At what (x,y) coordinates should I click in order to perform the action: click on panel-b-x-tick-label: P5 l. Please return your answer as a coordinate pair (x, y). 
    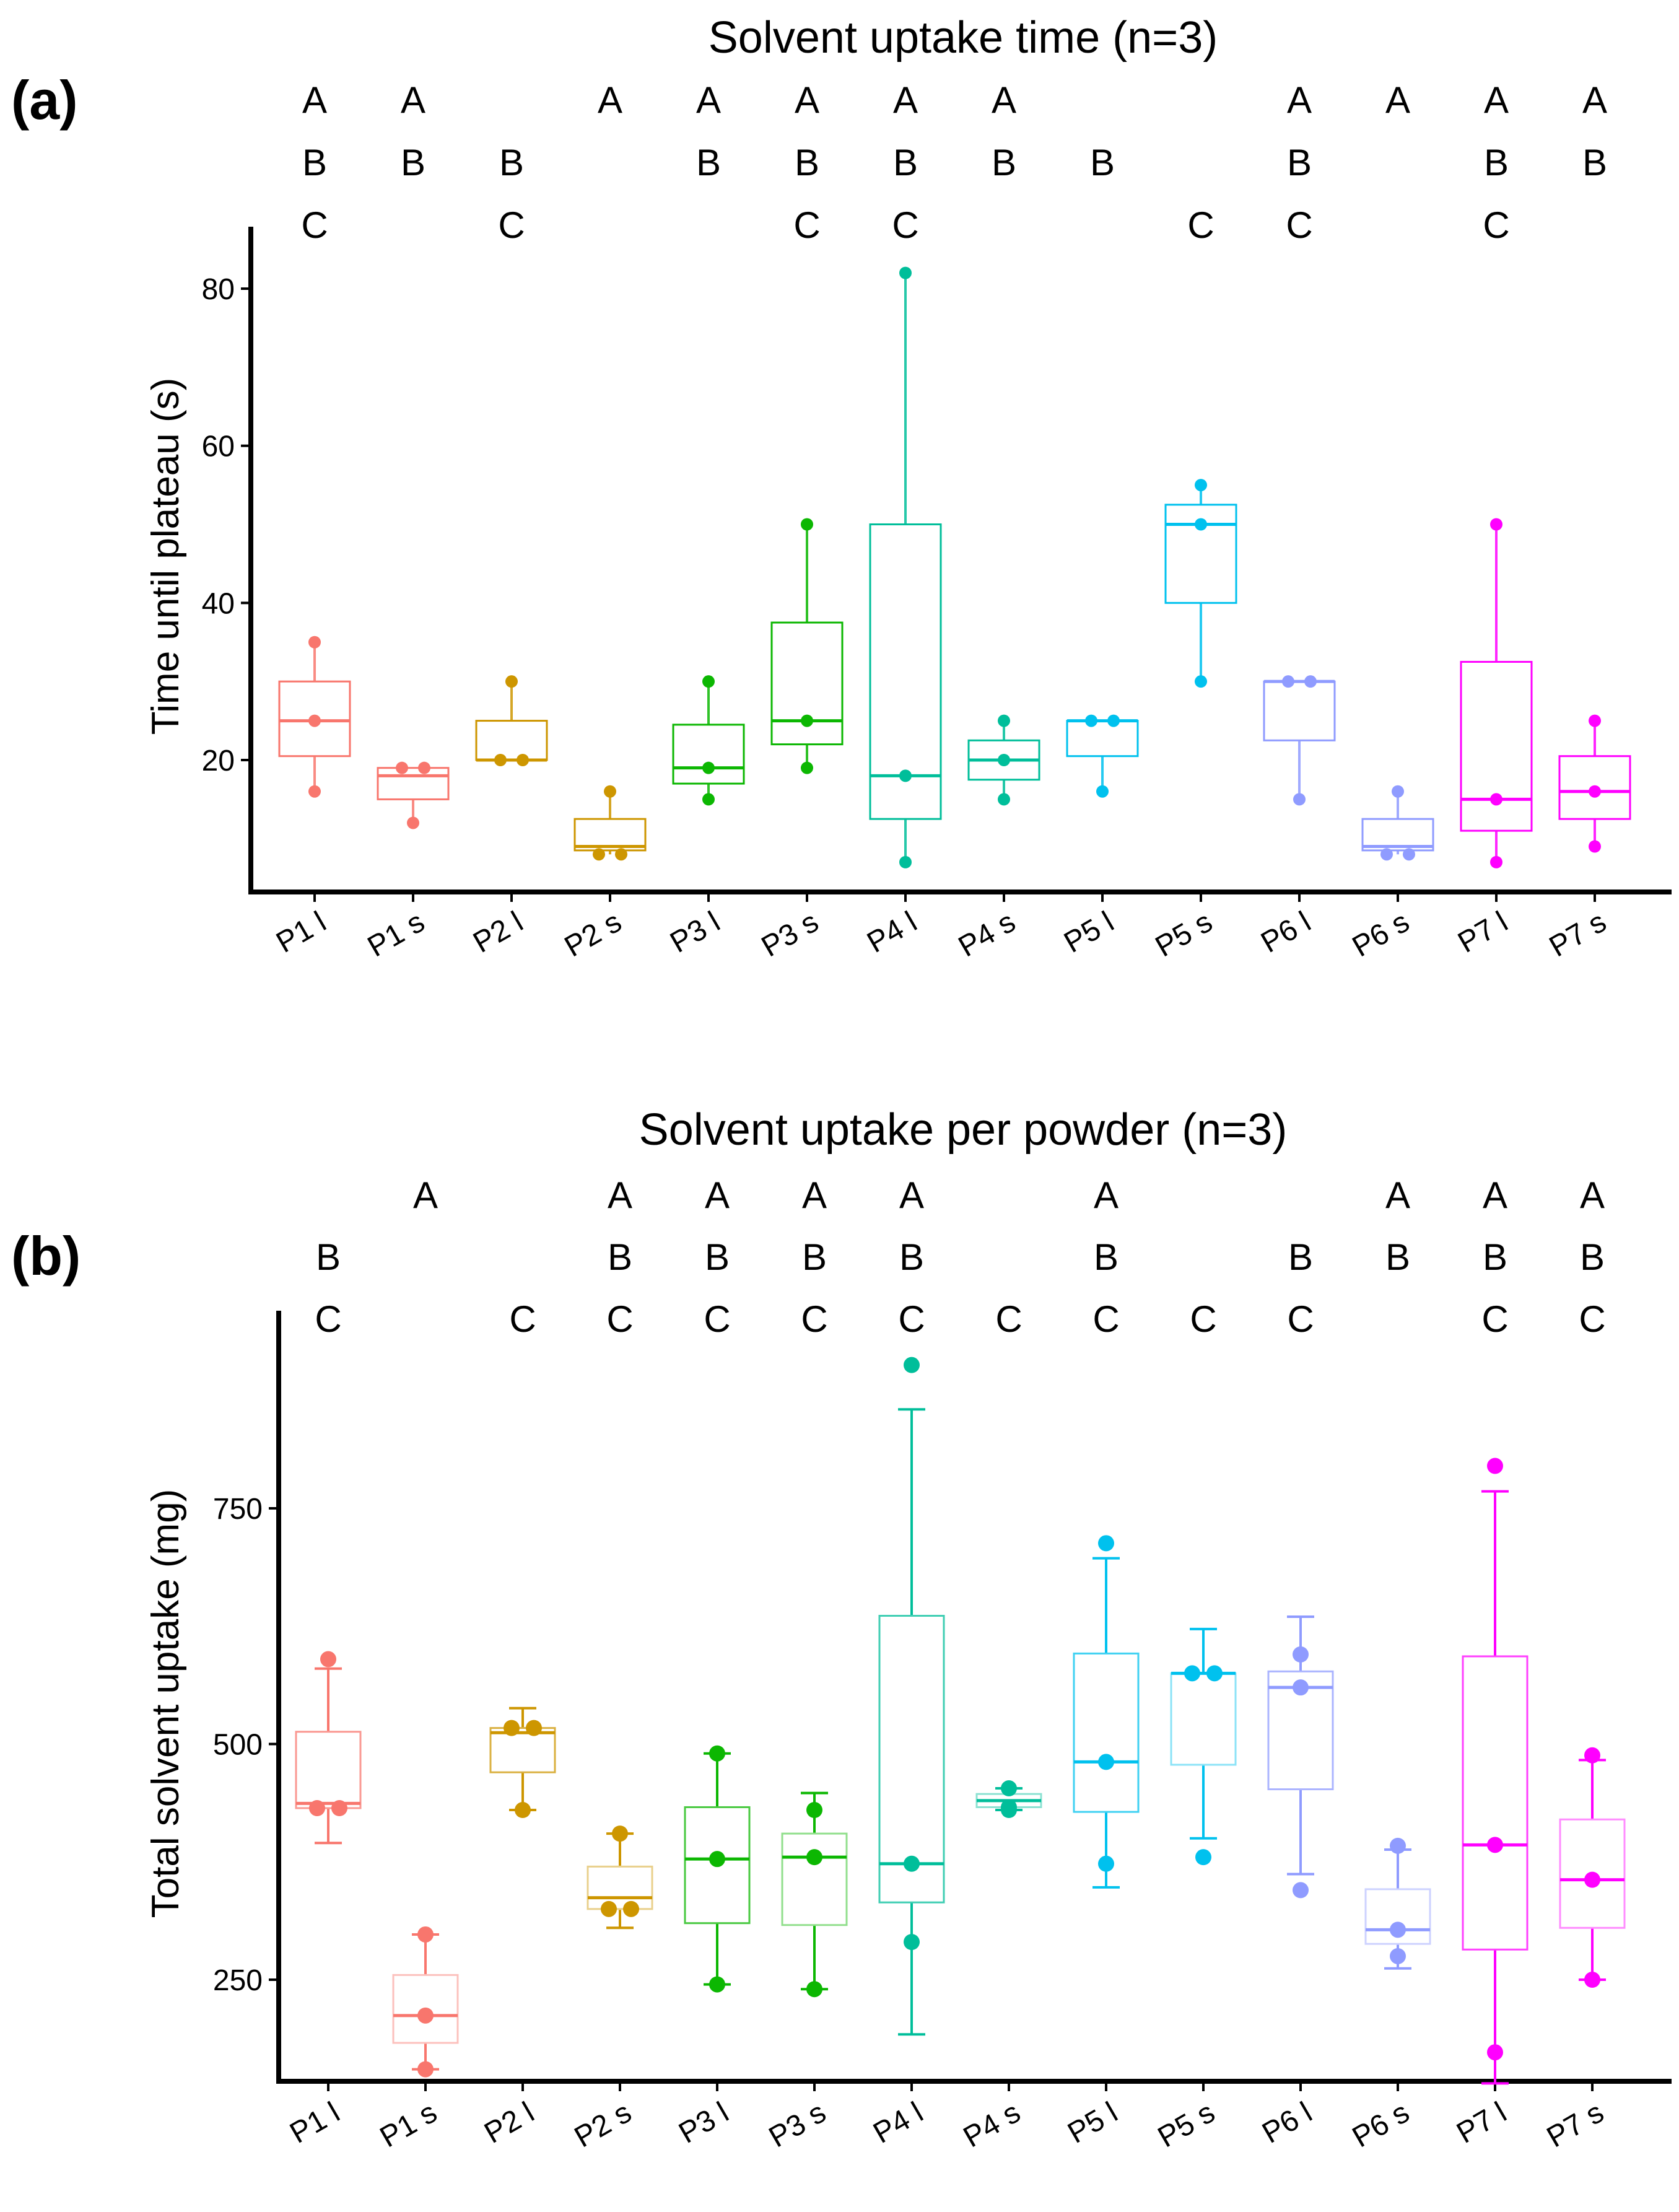
    Looking at the image, I should click on (1092, 2123).